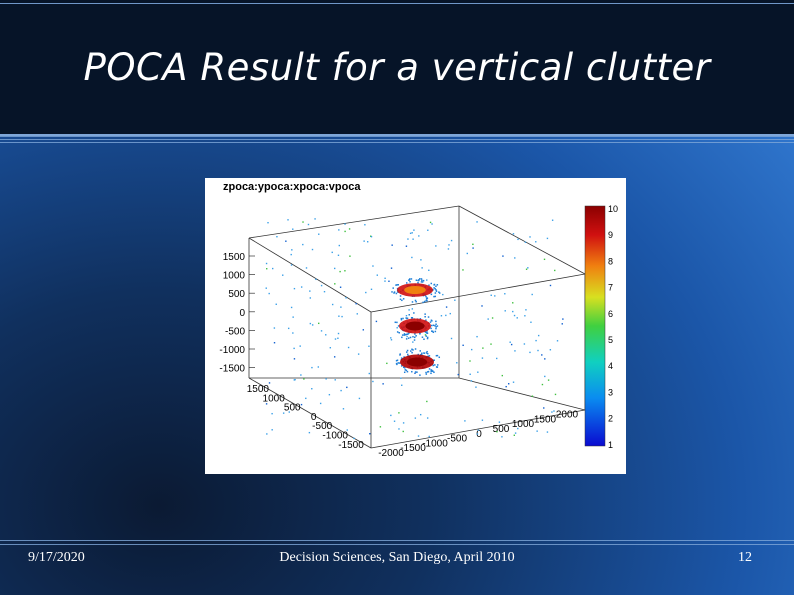  Describe the element at coordinates (610, 235) in the screenshot. I see `color-scale-tick-label: 9` at that location.